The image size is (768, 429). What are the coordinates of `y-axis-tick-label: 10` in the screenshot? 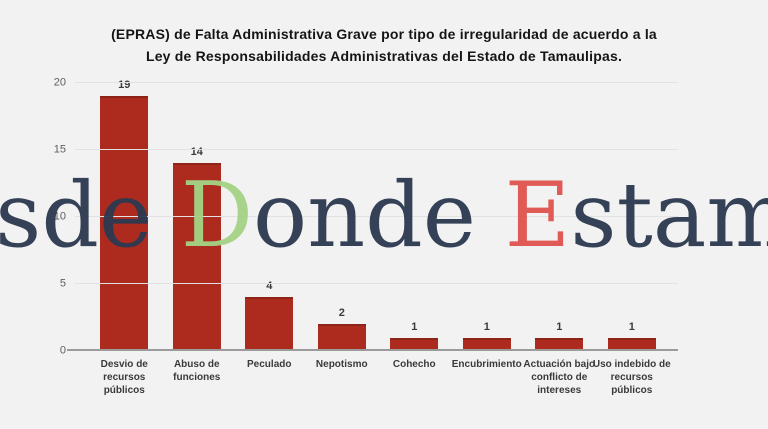 It's located at (59, 216).